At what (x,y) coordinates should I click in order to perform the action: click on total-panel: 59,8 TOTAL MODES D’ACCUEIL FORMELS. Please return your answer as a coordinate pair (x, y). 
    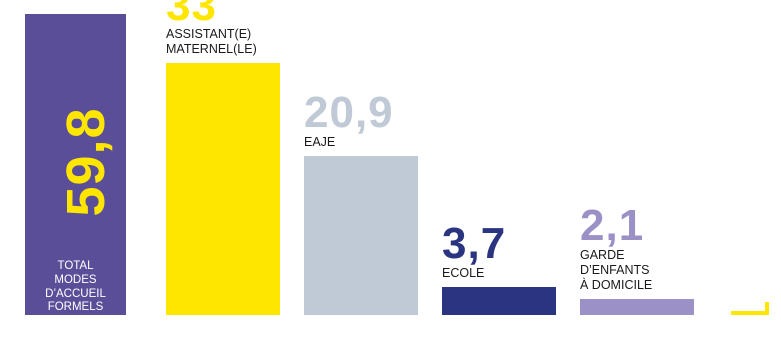
    Looking at the image, I should click on (75, 164).